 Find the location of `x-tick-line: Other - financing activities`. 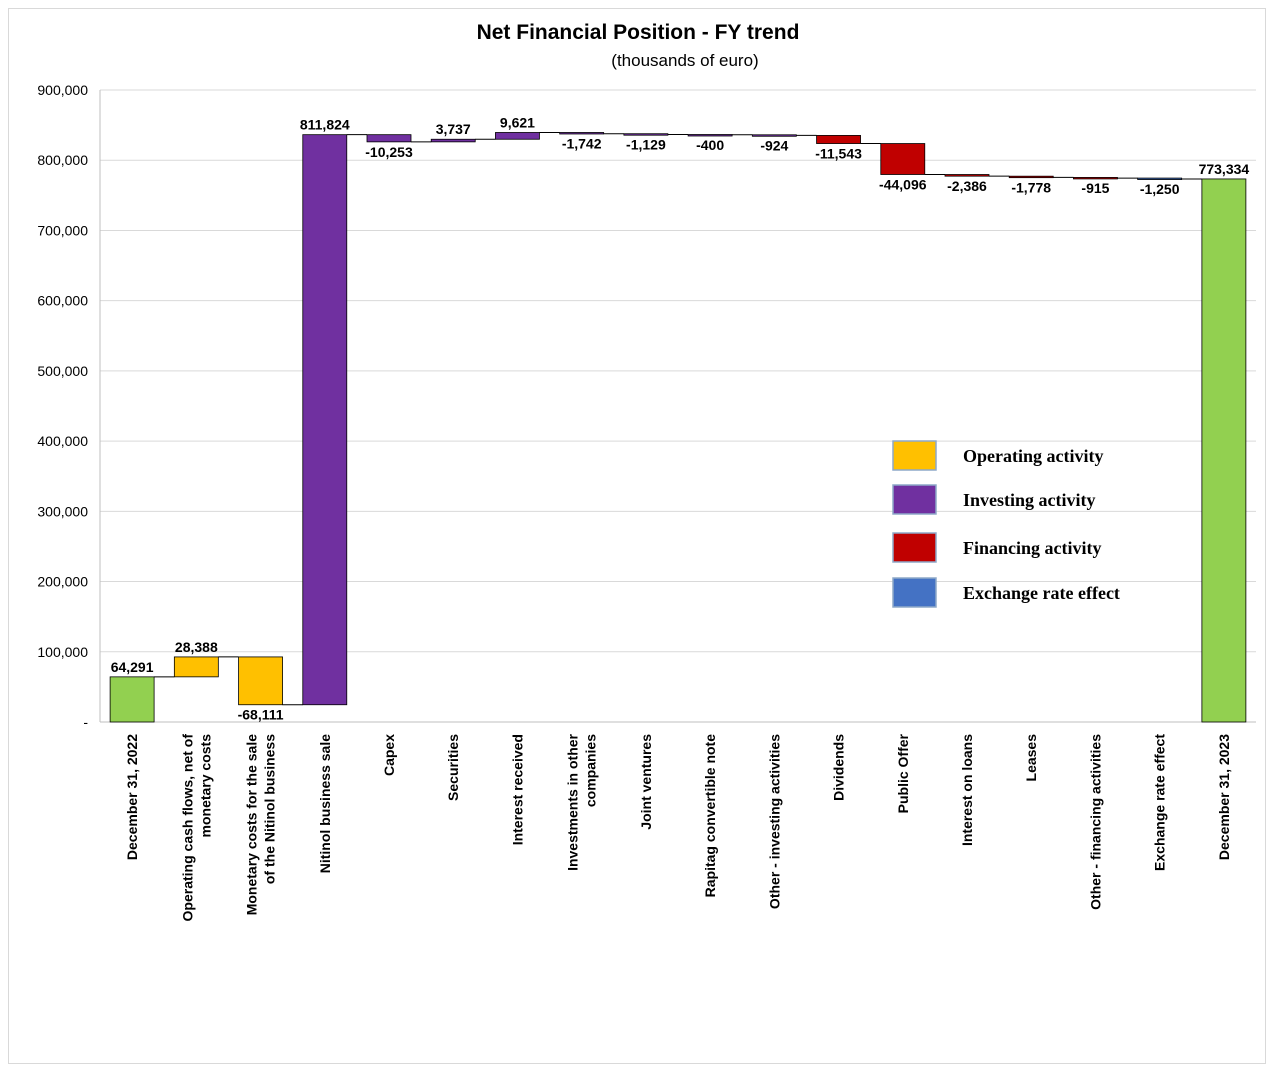

x-tick-line: Other - financing activities is located at coordinates (1095, 822).